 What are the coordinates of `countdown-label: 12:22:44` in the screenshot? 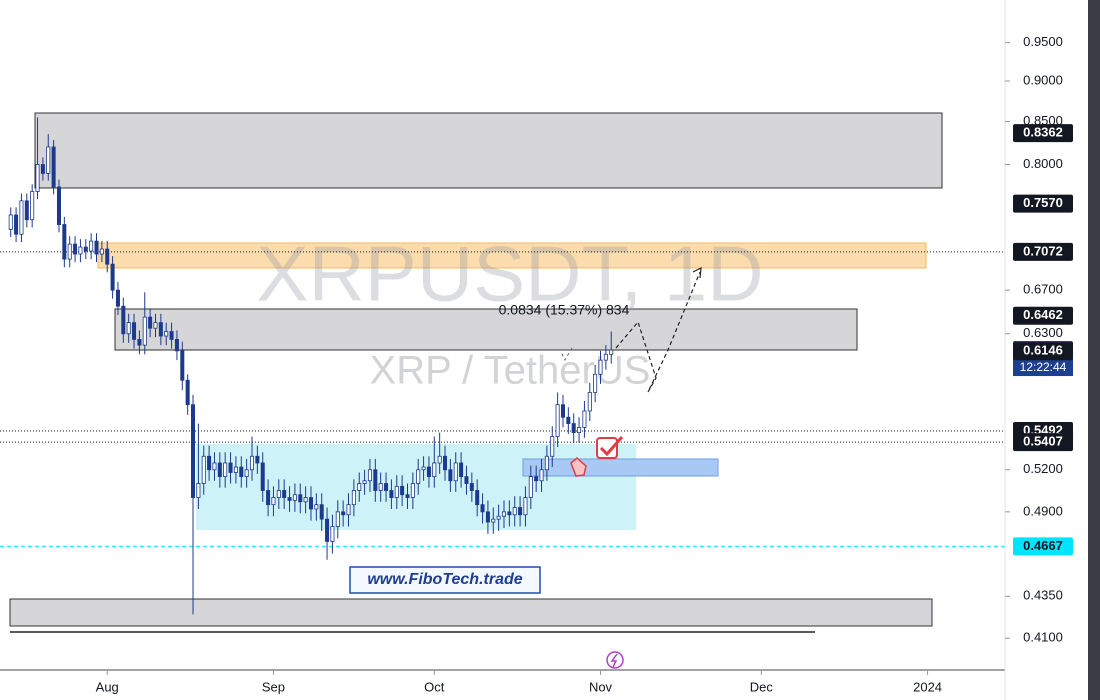 It's located at (1043, 367).